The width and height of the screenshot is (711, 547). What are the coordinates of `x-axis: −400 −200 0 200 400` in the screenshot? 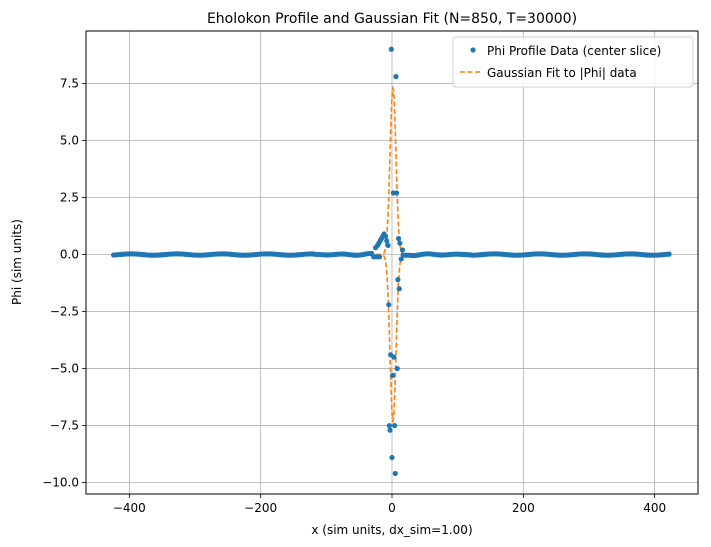 It's located at (389, 504).